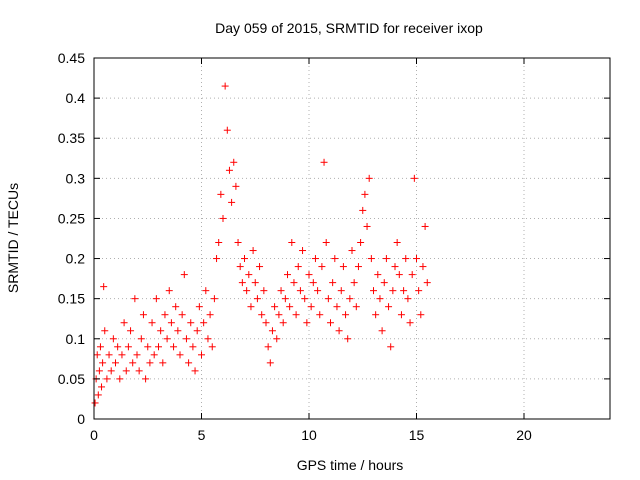  What do you see at coordinates (76, 259) in the screenshot?
I see `y-tick-label: 0.2` at bounding box center [76, 259].